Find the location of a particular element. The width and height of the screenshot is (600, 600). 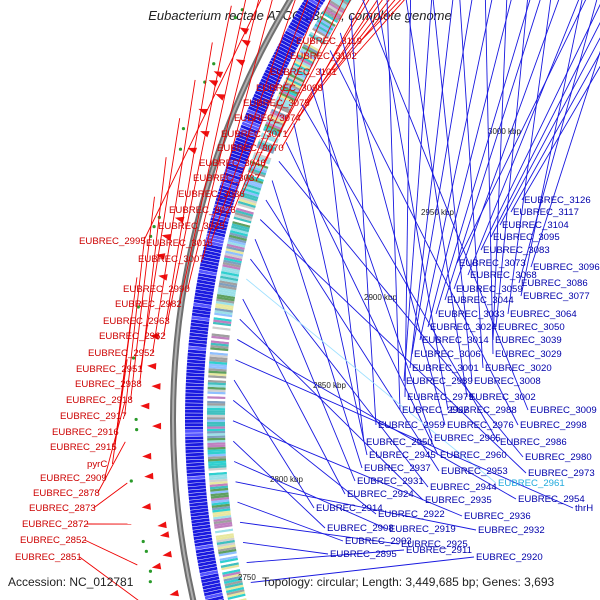

gene-label-right: thrH is located at coordinates (584, 508).